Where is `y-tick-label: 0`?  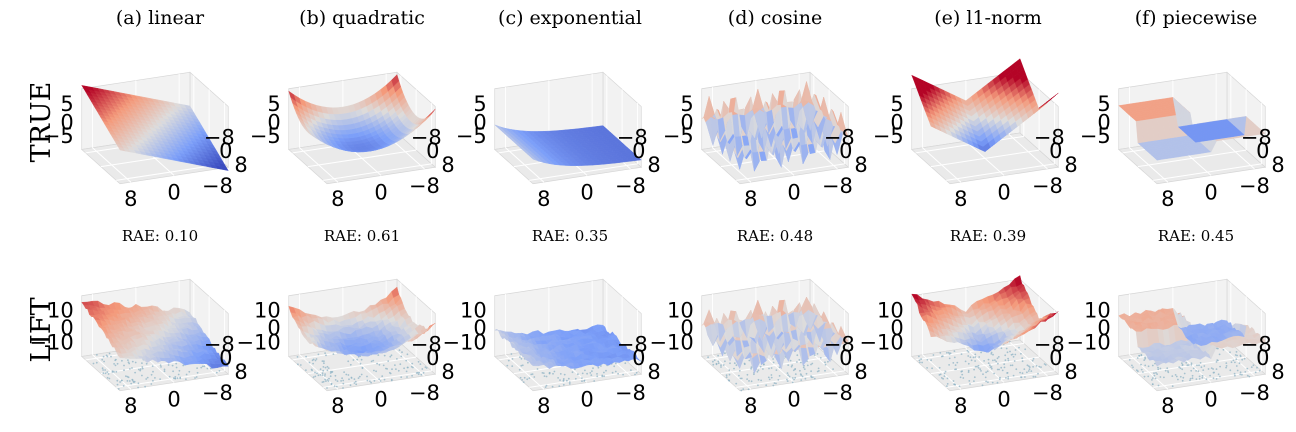
y-tick-label: 0 is located at coordinates (225, 151).